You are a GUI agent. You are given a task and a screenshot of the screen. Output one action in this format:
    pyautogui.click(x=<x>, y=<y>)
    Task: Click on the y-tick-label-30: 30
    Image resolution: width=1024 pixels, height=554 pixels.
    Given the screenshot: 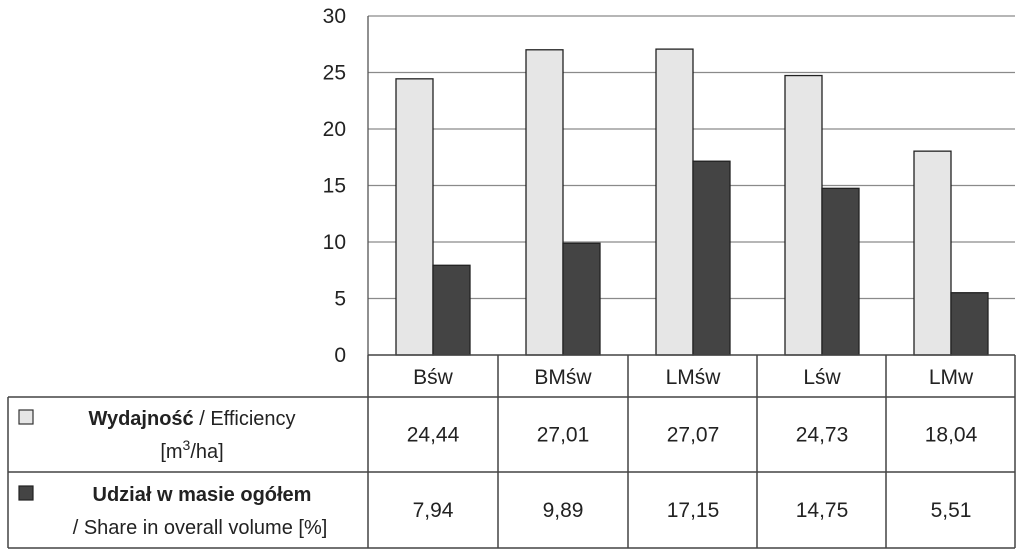 What is the action you would take?
    pyautogui.click(x=334, y=16)
    